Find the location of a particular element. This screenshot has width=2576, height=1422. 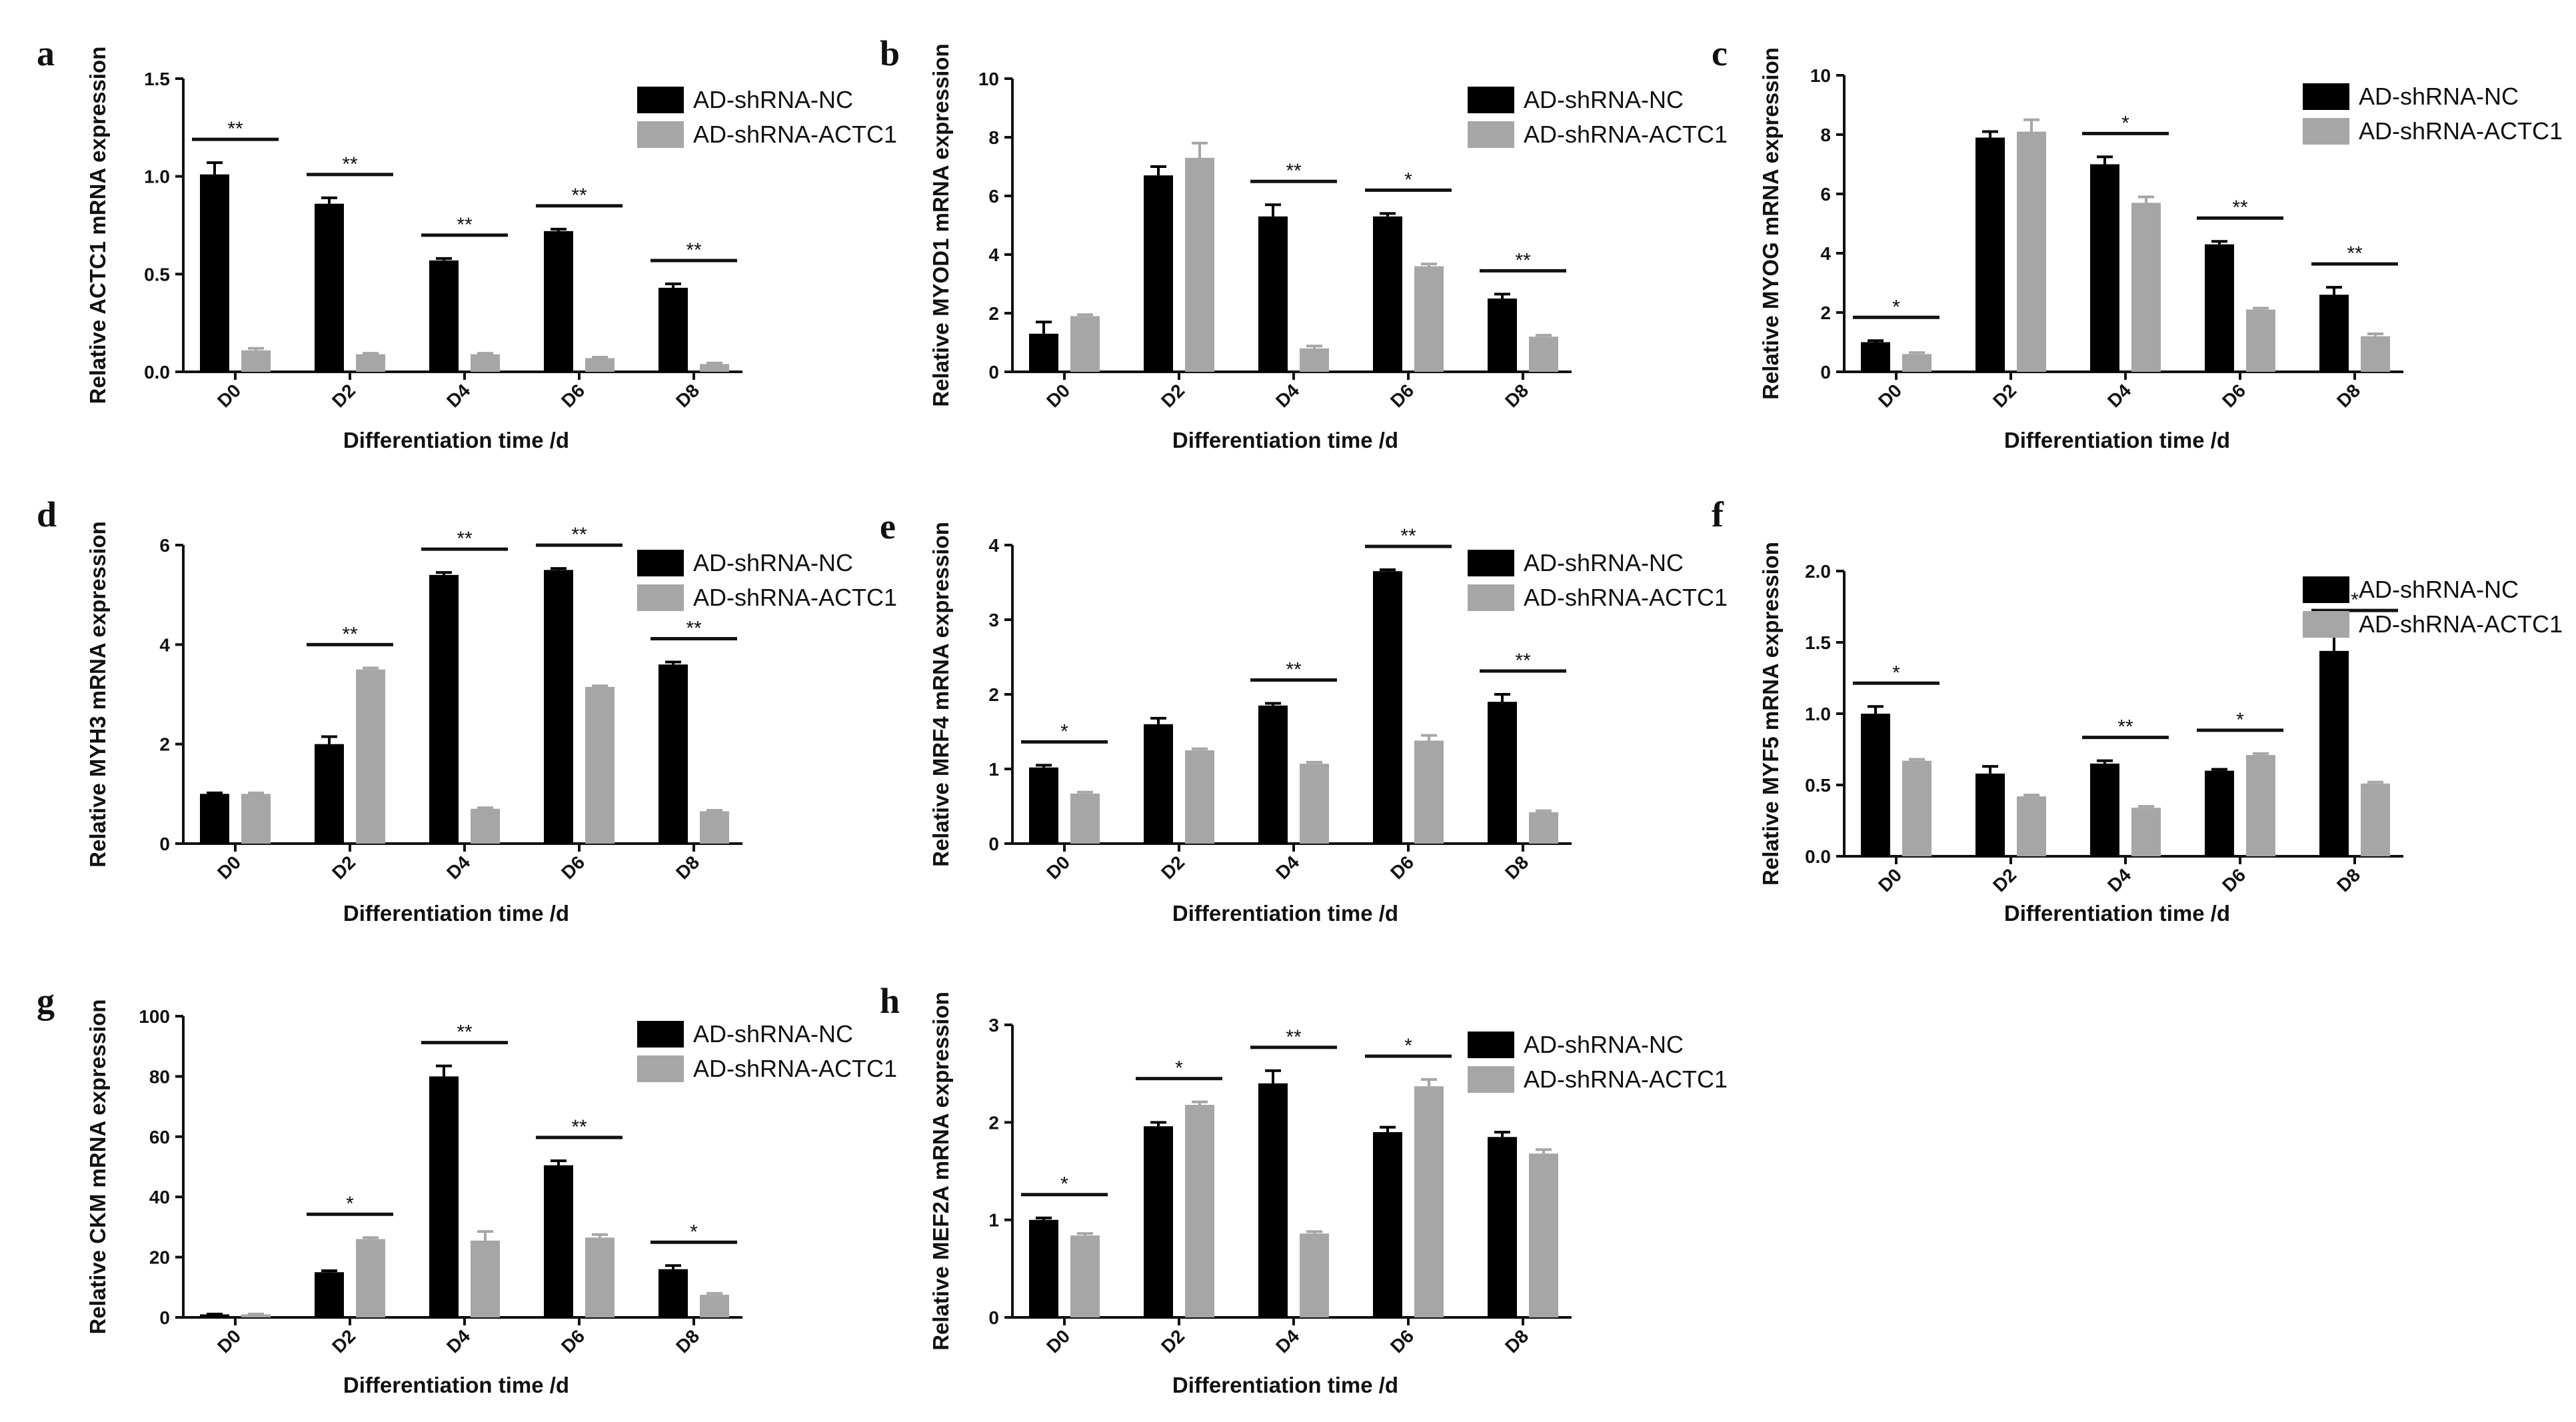

y-tick-label: 20 is located at coordinates (159, 1257).